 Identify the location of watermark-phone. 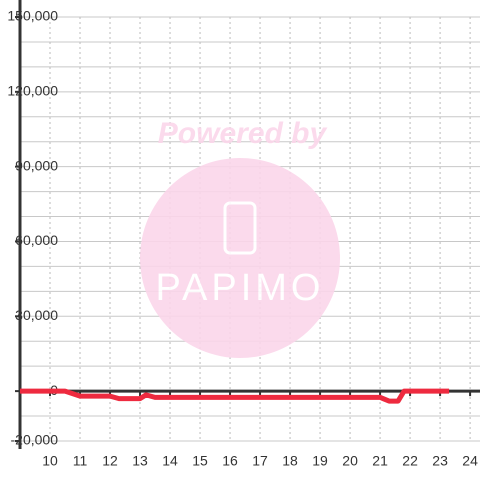
(240, 228).